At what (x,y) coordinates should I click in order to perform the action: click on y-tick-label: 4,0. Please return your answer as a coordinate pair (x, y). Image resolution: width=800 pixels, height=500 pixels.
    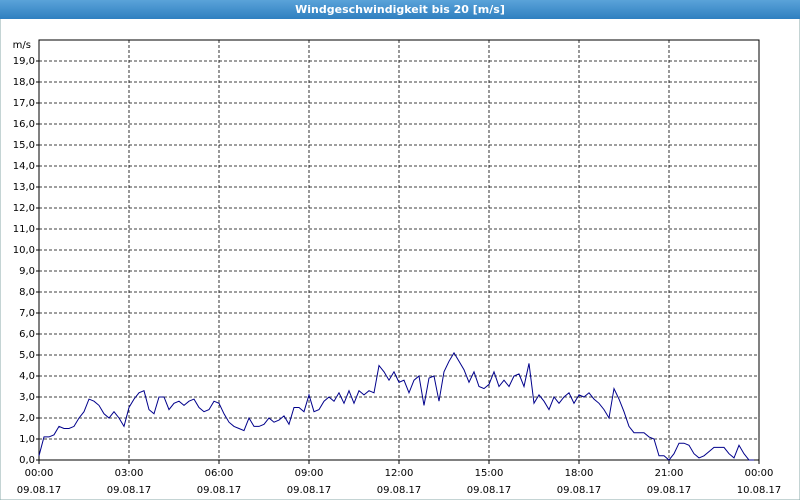
    Looking at the image, I should click on (27, 376).